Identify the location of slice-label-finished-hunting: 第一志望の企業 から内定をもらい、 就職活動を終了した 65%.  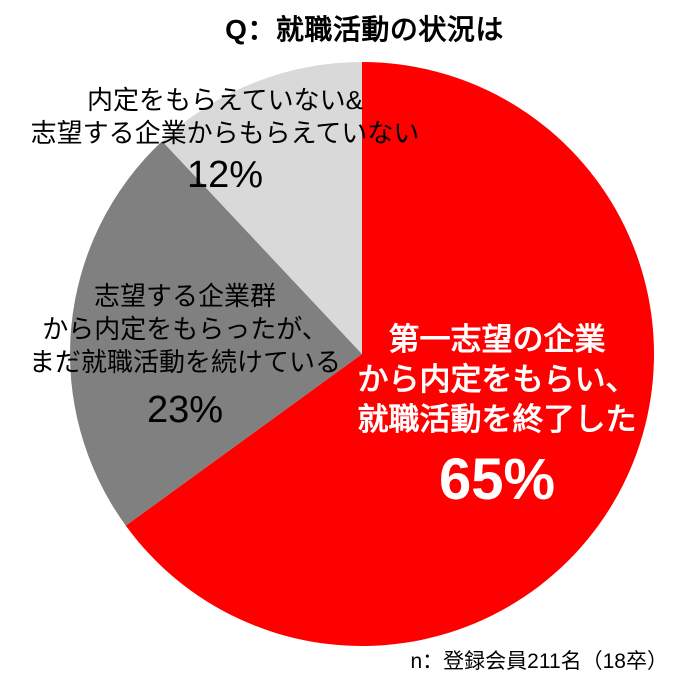
(497, 415).